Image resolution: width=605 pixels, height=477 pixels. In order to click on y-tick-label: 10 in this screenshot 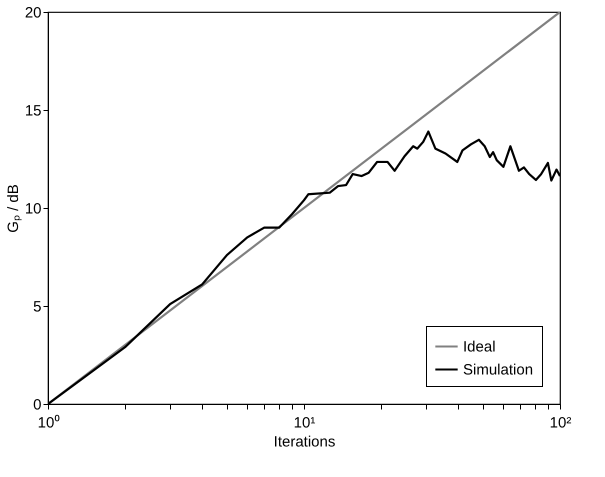, I will do `click(33, 209)`.